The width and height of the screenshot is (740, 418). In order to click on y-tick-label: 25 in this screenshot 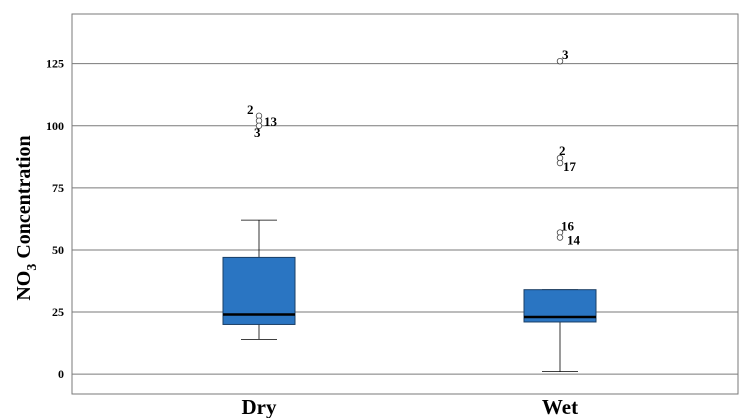, I will do `click(58, 312)`.